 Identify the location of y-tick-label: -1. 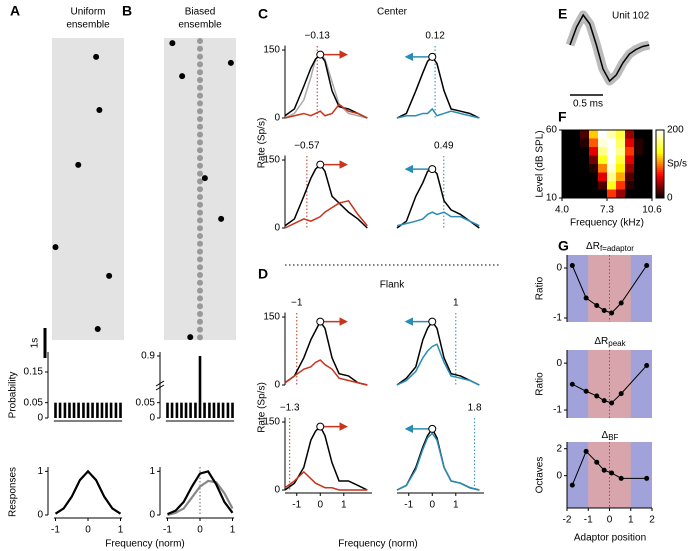
(557, 318).